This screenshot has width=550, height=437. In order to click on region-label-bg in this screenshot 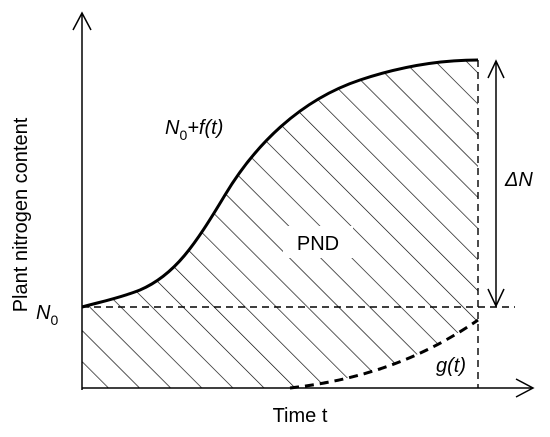, I will do `click(318, 242)`.